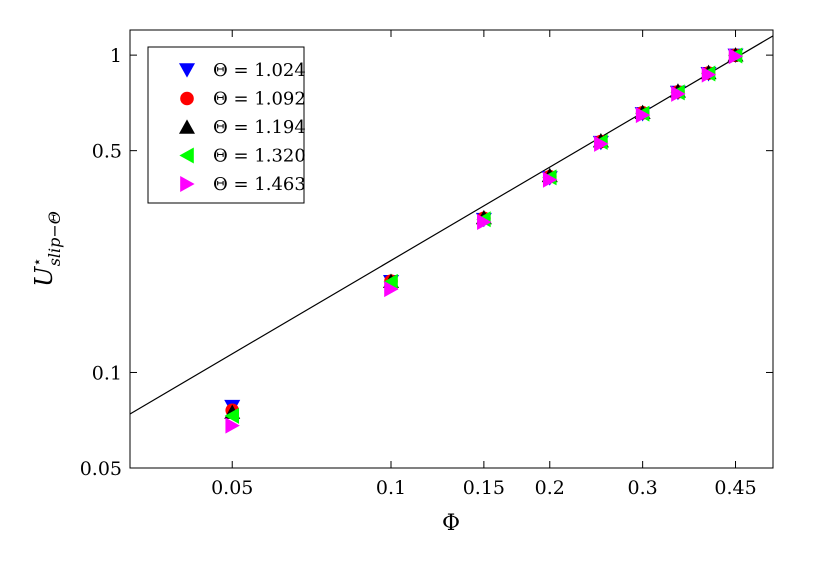 The image size is (830, 564). What do you see at coordinates (643, 488) in the screenshot?
I see `x-tick-label: 0.3` at bounding box center [643, 488].